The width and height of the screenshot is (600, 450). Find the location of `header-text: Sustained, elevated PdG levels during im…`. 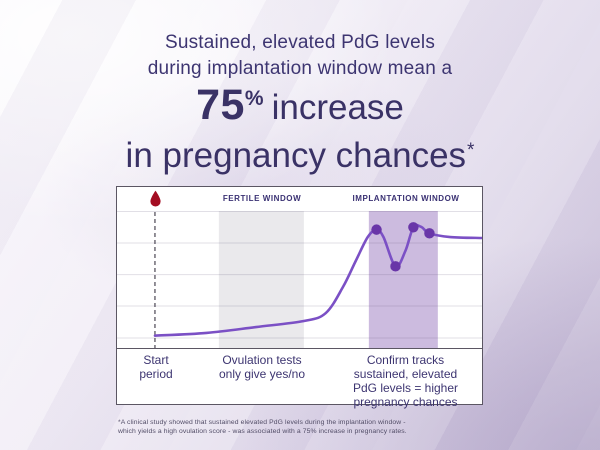

header-text: Sustained, elevated PdG levels during im… is located at coordinates (300, 56).